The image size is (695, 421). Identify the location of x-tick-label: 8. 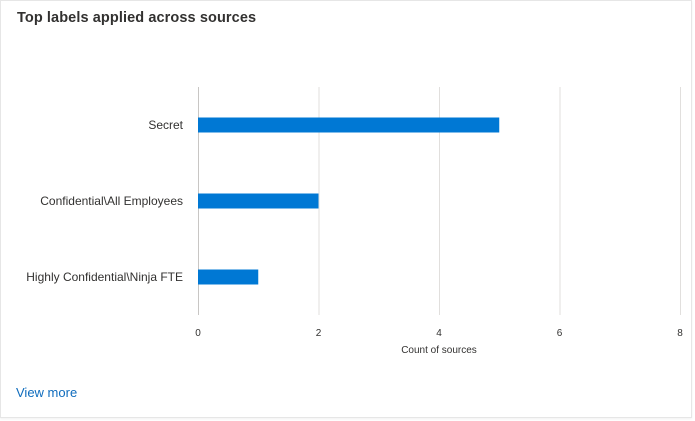
(680, 333).